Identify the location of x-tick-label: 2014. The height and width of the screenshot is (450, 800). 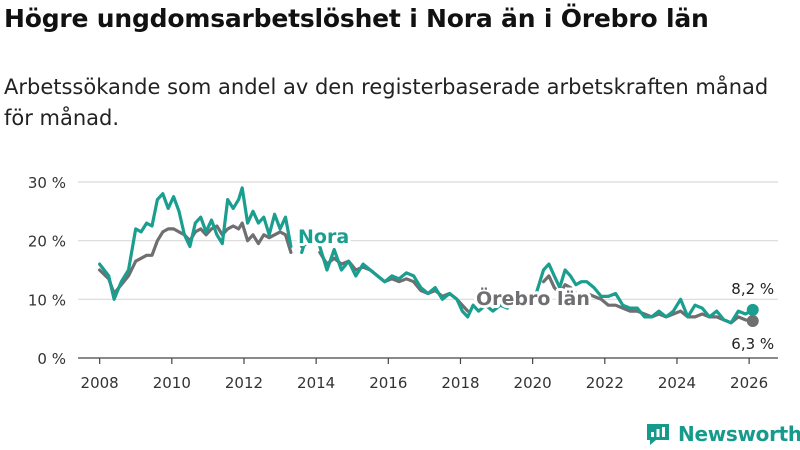
(316, 383).